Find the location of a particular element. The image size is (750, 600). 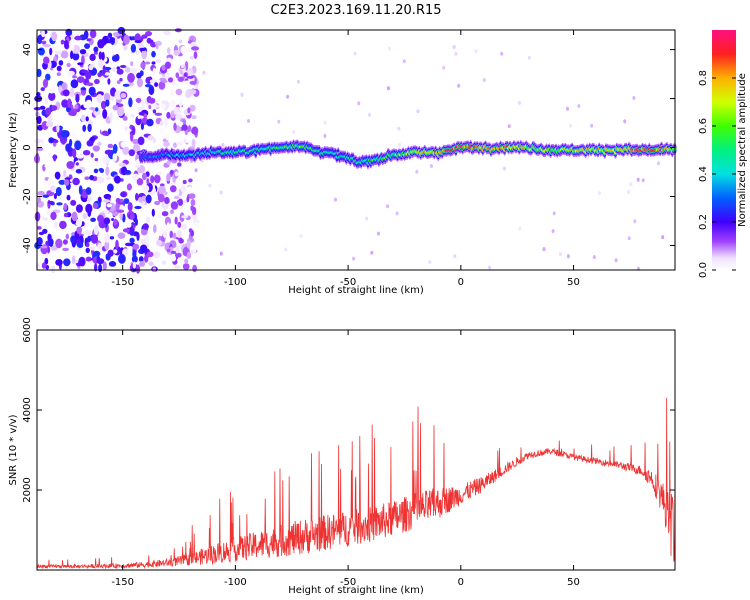

x-tick-label: 0 is located at coordinates (461, 282).